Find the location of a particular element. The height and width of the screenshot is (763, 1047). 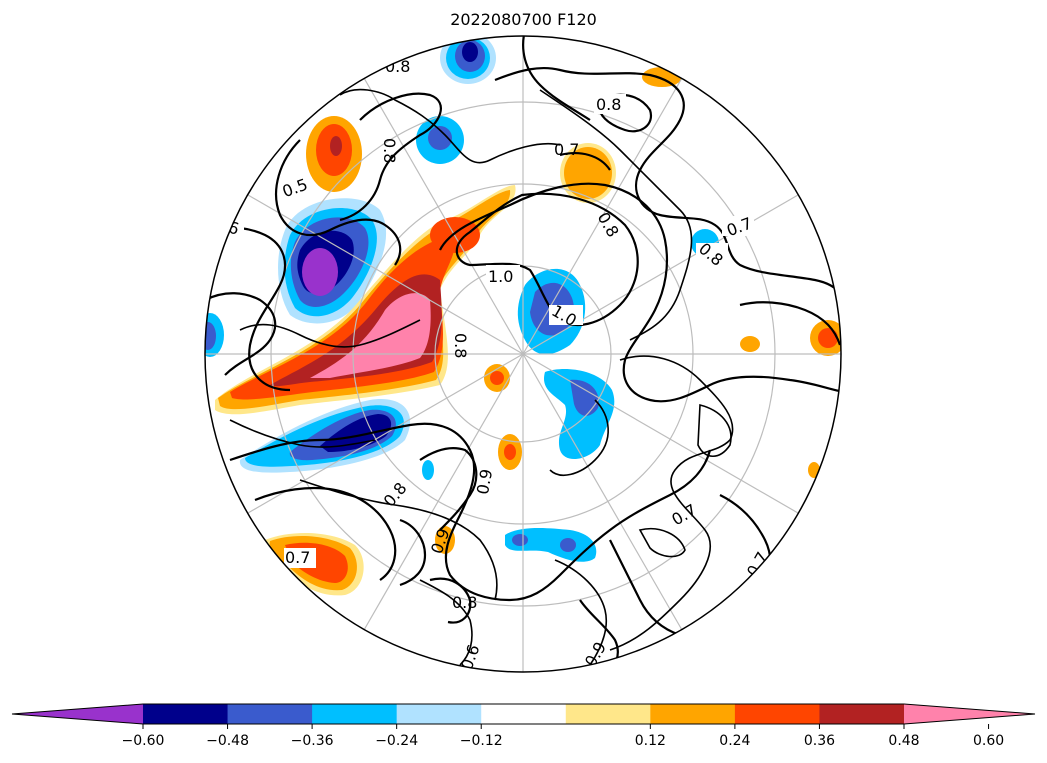

colorbar-tick-label: 0.36 is located at coordinates (819, 741).